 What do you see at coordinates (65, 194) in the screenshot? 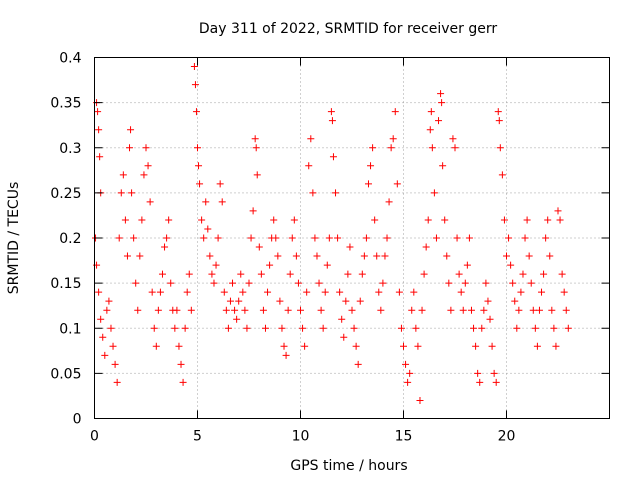
I see `y-tick-label: 0.25` at bounding box center [65, 194].